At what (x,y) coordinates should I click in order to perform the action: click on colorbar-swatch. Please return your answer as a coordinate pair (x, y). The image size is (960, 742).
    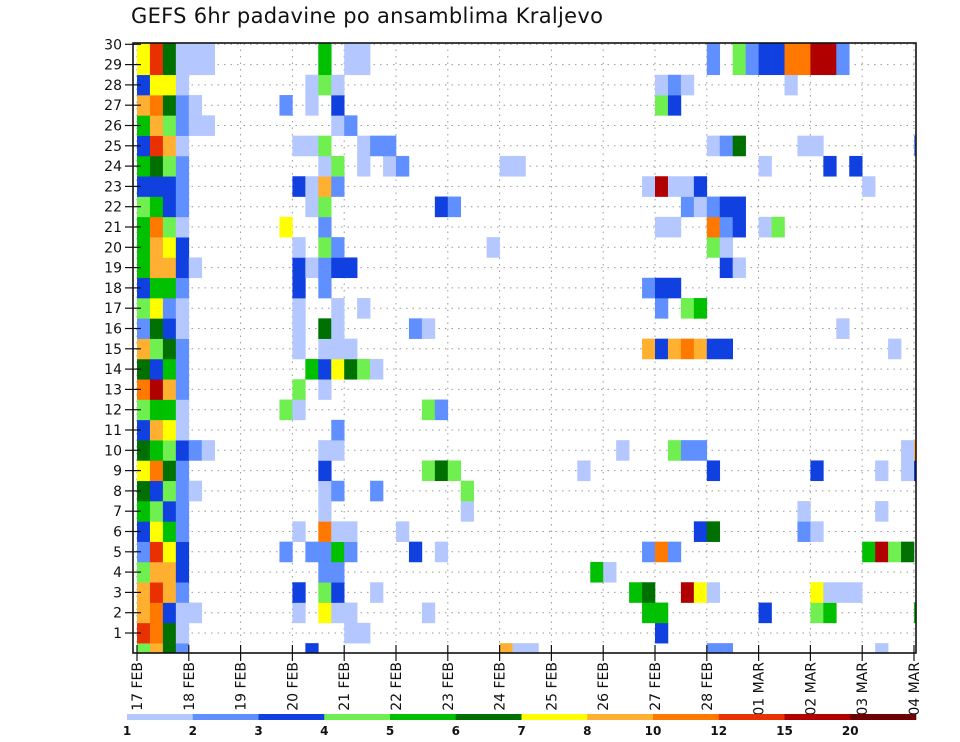
    Looking at the image, I should click on (488, 717).